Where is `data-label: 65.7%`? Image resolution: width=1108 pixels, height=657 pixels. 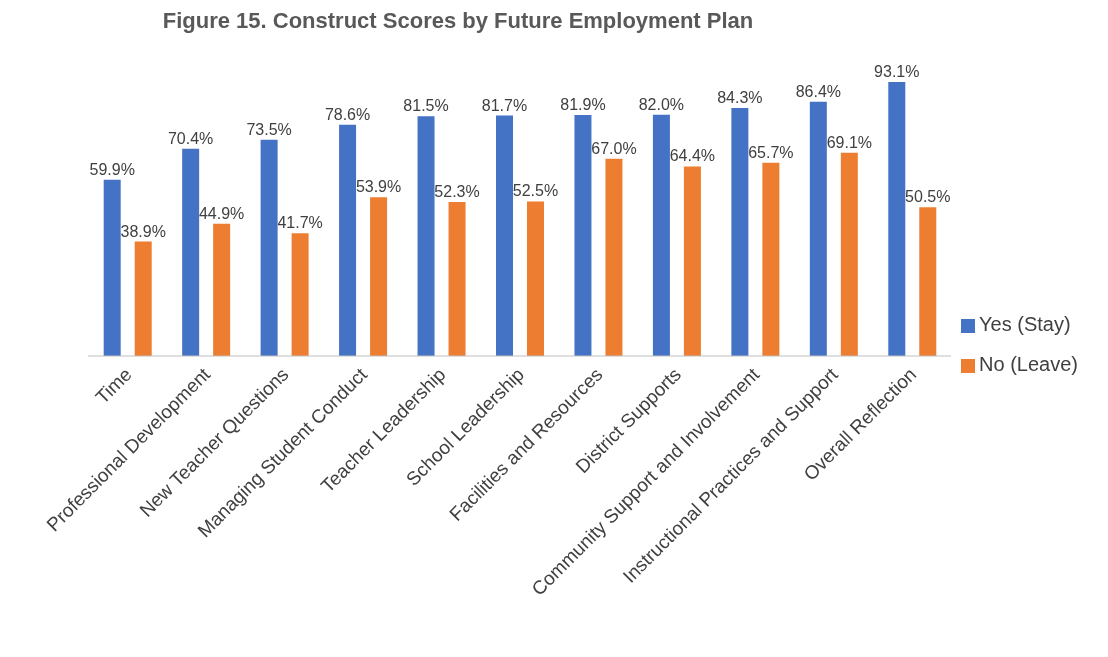
data-label: 65.7% is located at coordinates (771, 152).